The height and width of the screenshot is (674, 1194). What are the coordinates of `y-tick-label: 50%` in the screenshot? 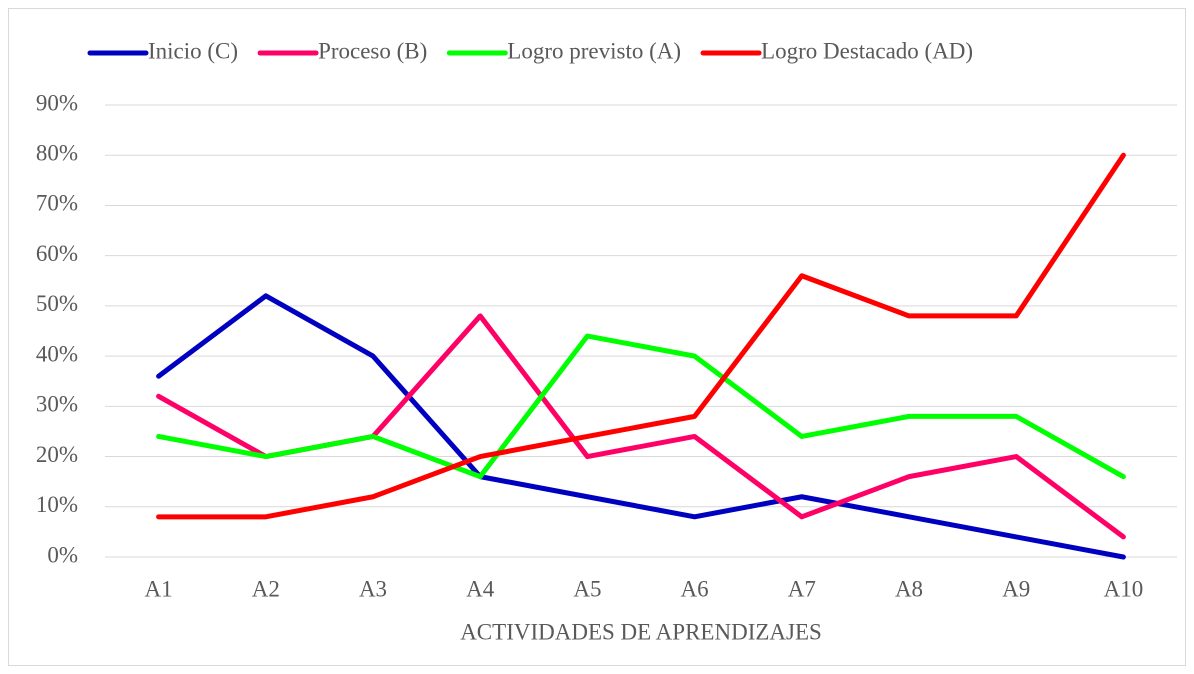 It's located at (57, 303).